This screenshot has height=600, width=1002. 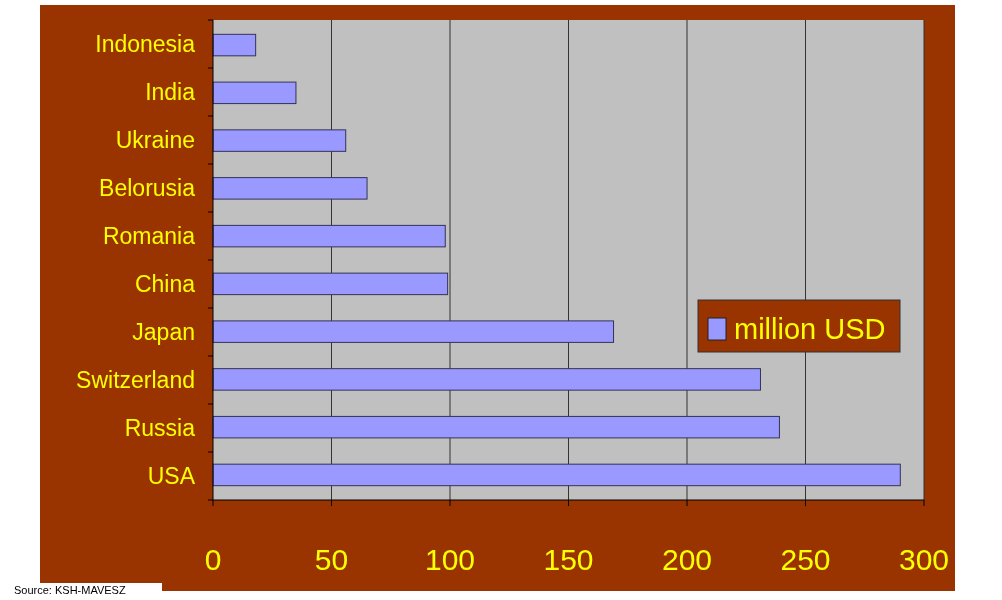 What do you see at coordinates (149, 236) in the screenshot?
I see `y-tick-label: Romania` at bounding box center [149, 236].